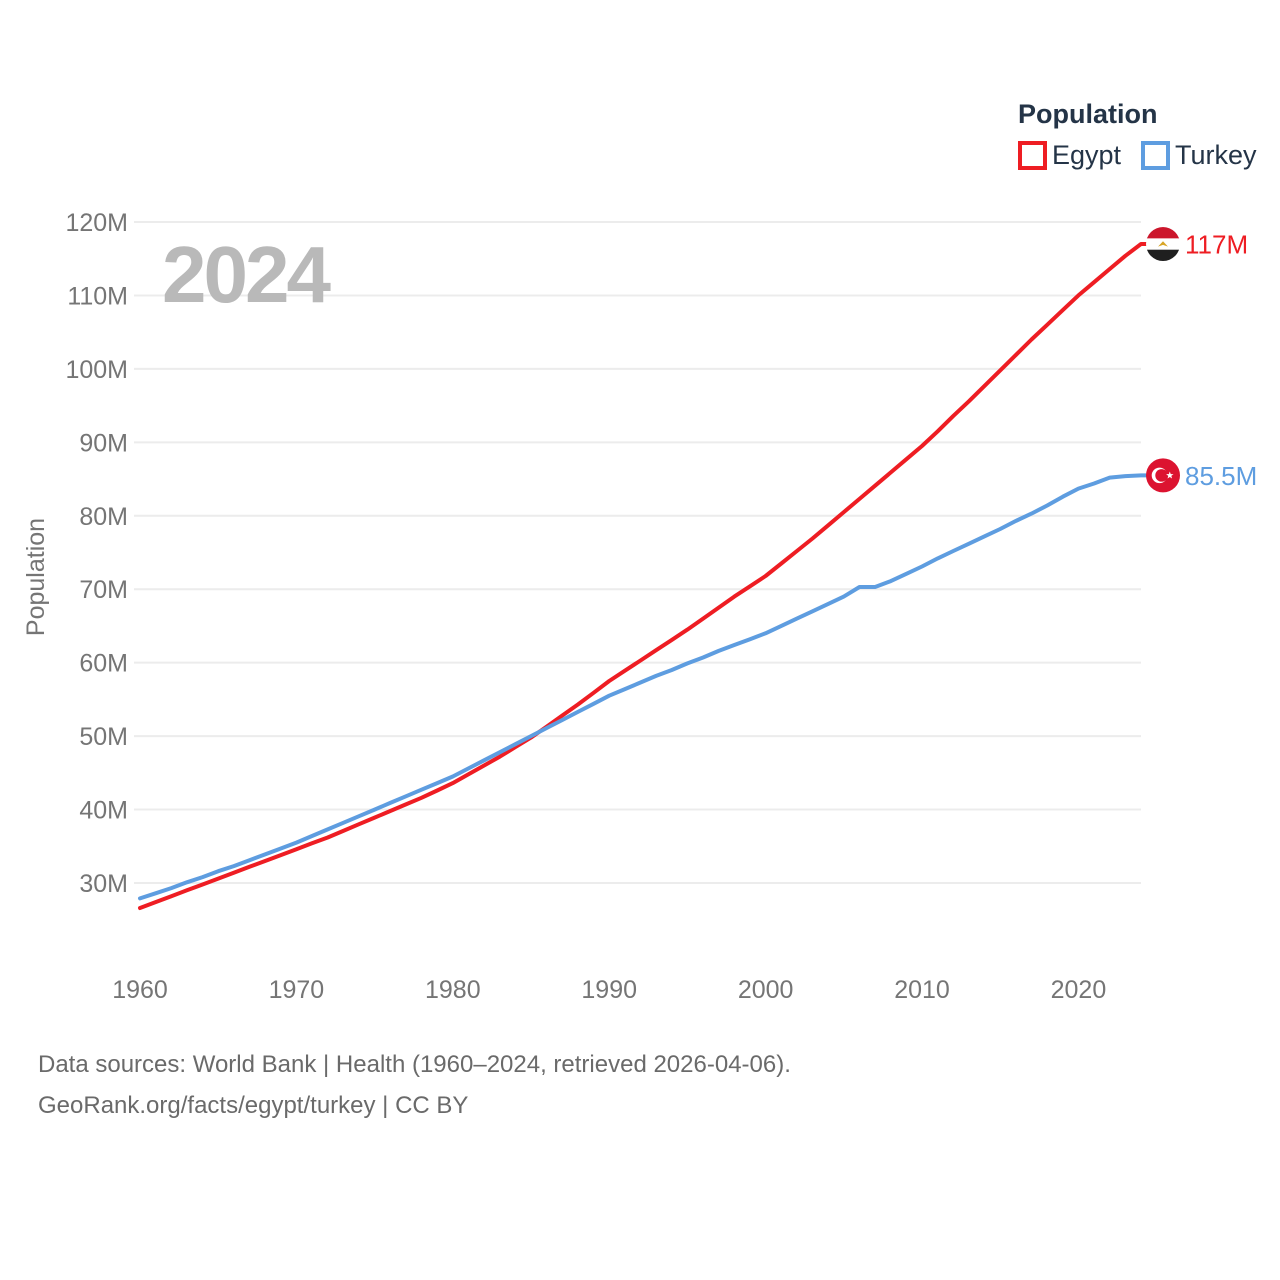  Describe the element at coordinates (1079, 990) in the screenshot. I see `x-tick-label: 2020` at that location.